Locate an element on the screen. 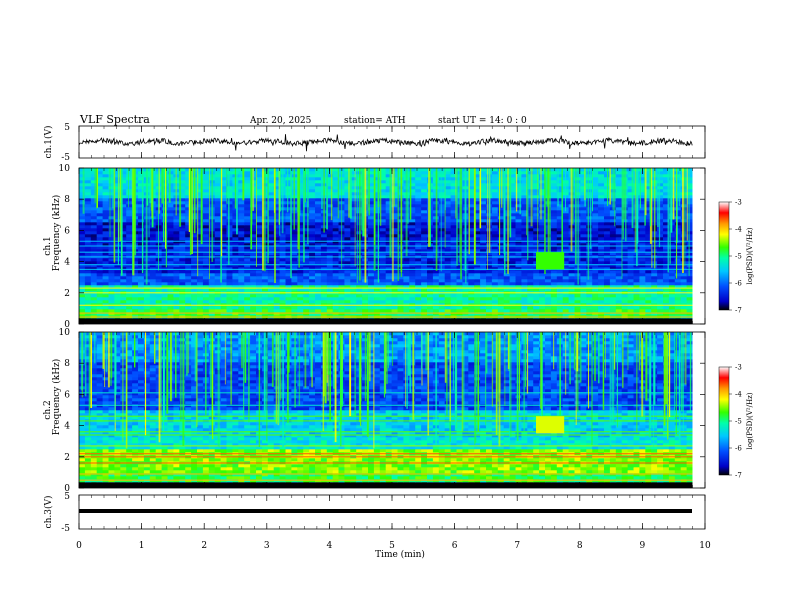 Image resolution: width=792 pixels, height=612 pixels. xtick-label: 7 is located at coordinates (517, 546).